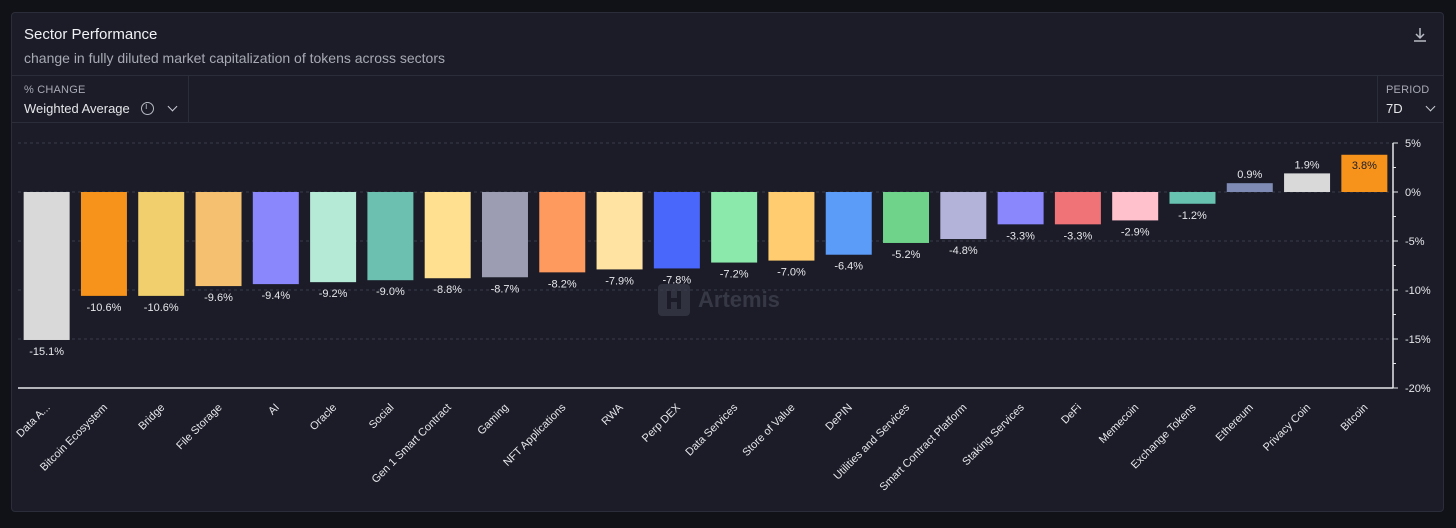 The image size is (1456, 528). Describe the element at coordinates (323, 417) in the screenshot. I see `x-tick-label: Oracle` at that location.